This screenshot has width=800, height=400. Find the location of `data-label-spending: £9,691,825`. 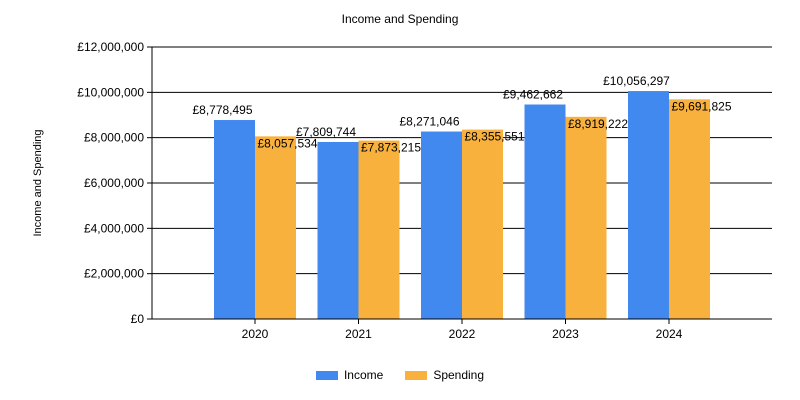

data-label-spending: £9,691,825 is located at coordinates (701, 106).